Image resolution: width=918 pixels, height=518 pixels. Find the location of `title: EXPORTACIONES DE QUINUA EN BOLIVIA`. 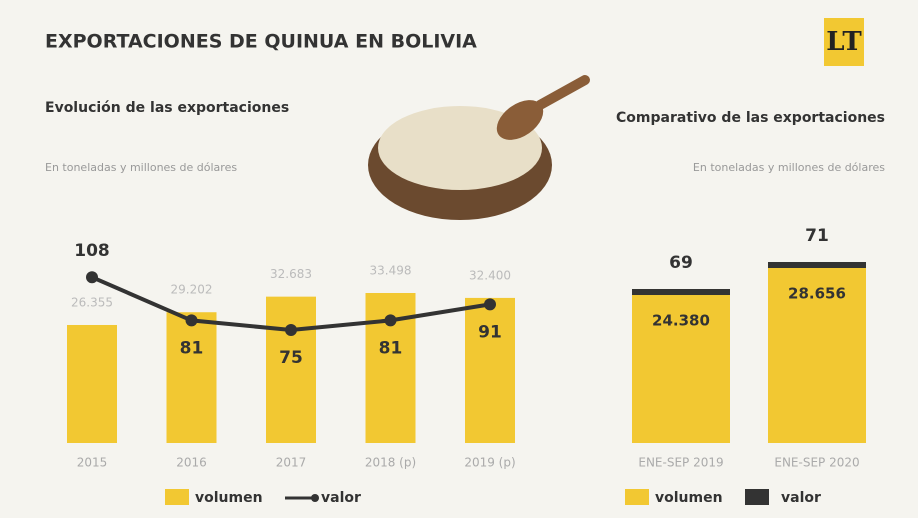

title: EXPORTACIONES DE QUINUA EN BOLIVIA is located at coordinates (261, 42).